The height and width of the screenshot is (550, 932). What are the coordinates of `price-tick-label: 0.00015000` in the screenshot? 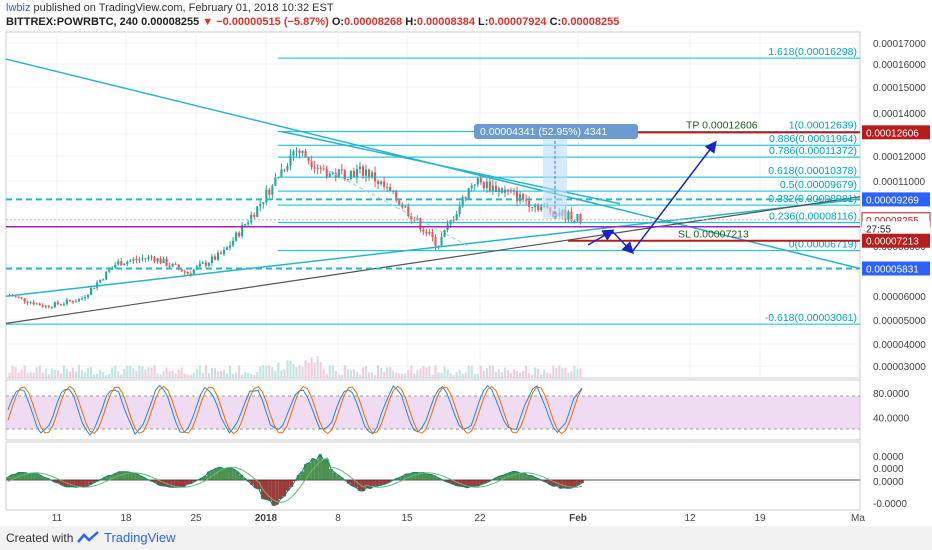 It's located at (899, 88).